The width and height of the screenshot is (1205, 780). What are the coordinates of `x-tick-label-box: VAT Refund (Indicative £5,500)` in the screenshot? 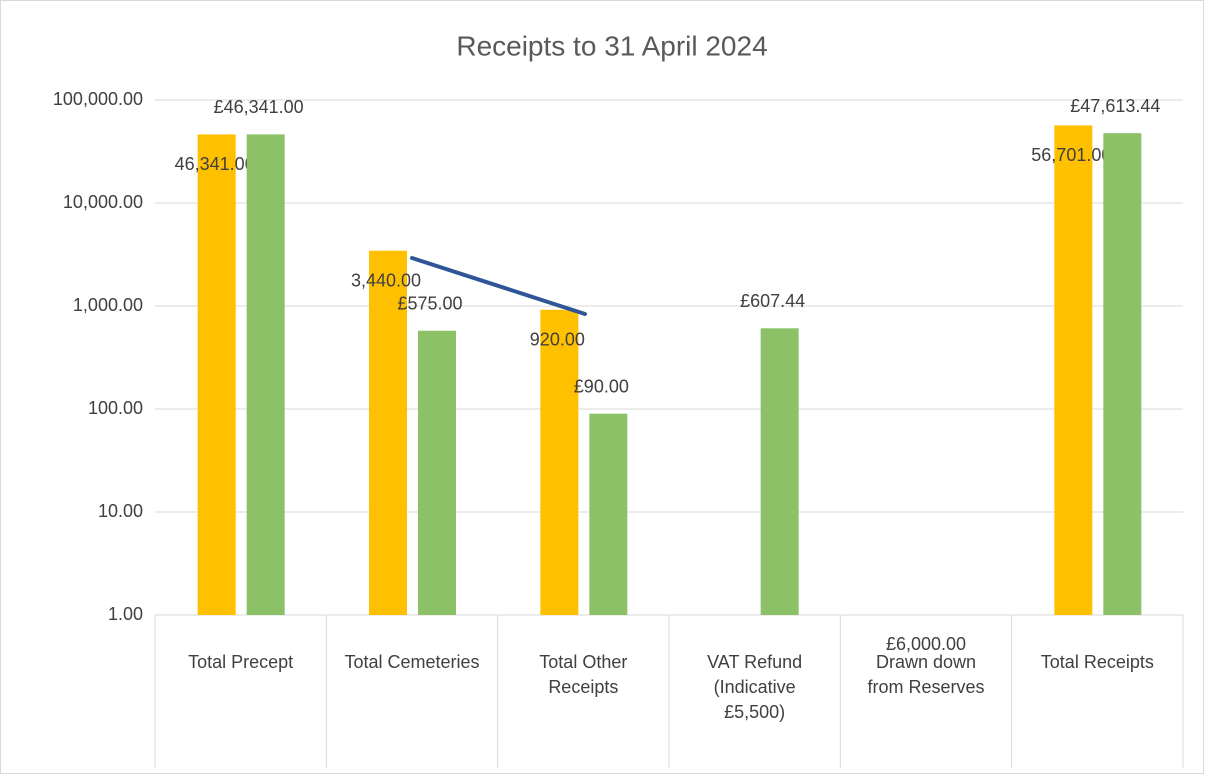 It's located at (755, 687).